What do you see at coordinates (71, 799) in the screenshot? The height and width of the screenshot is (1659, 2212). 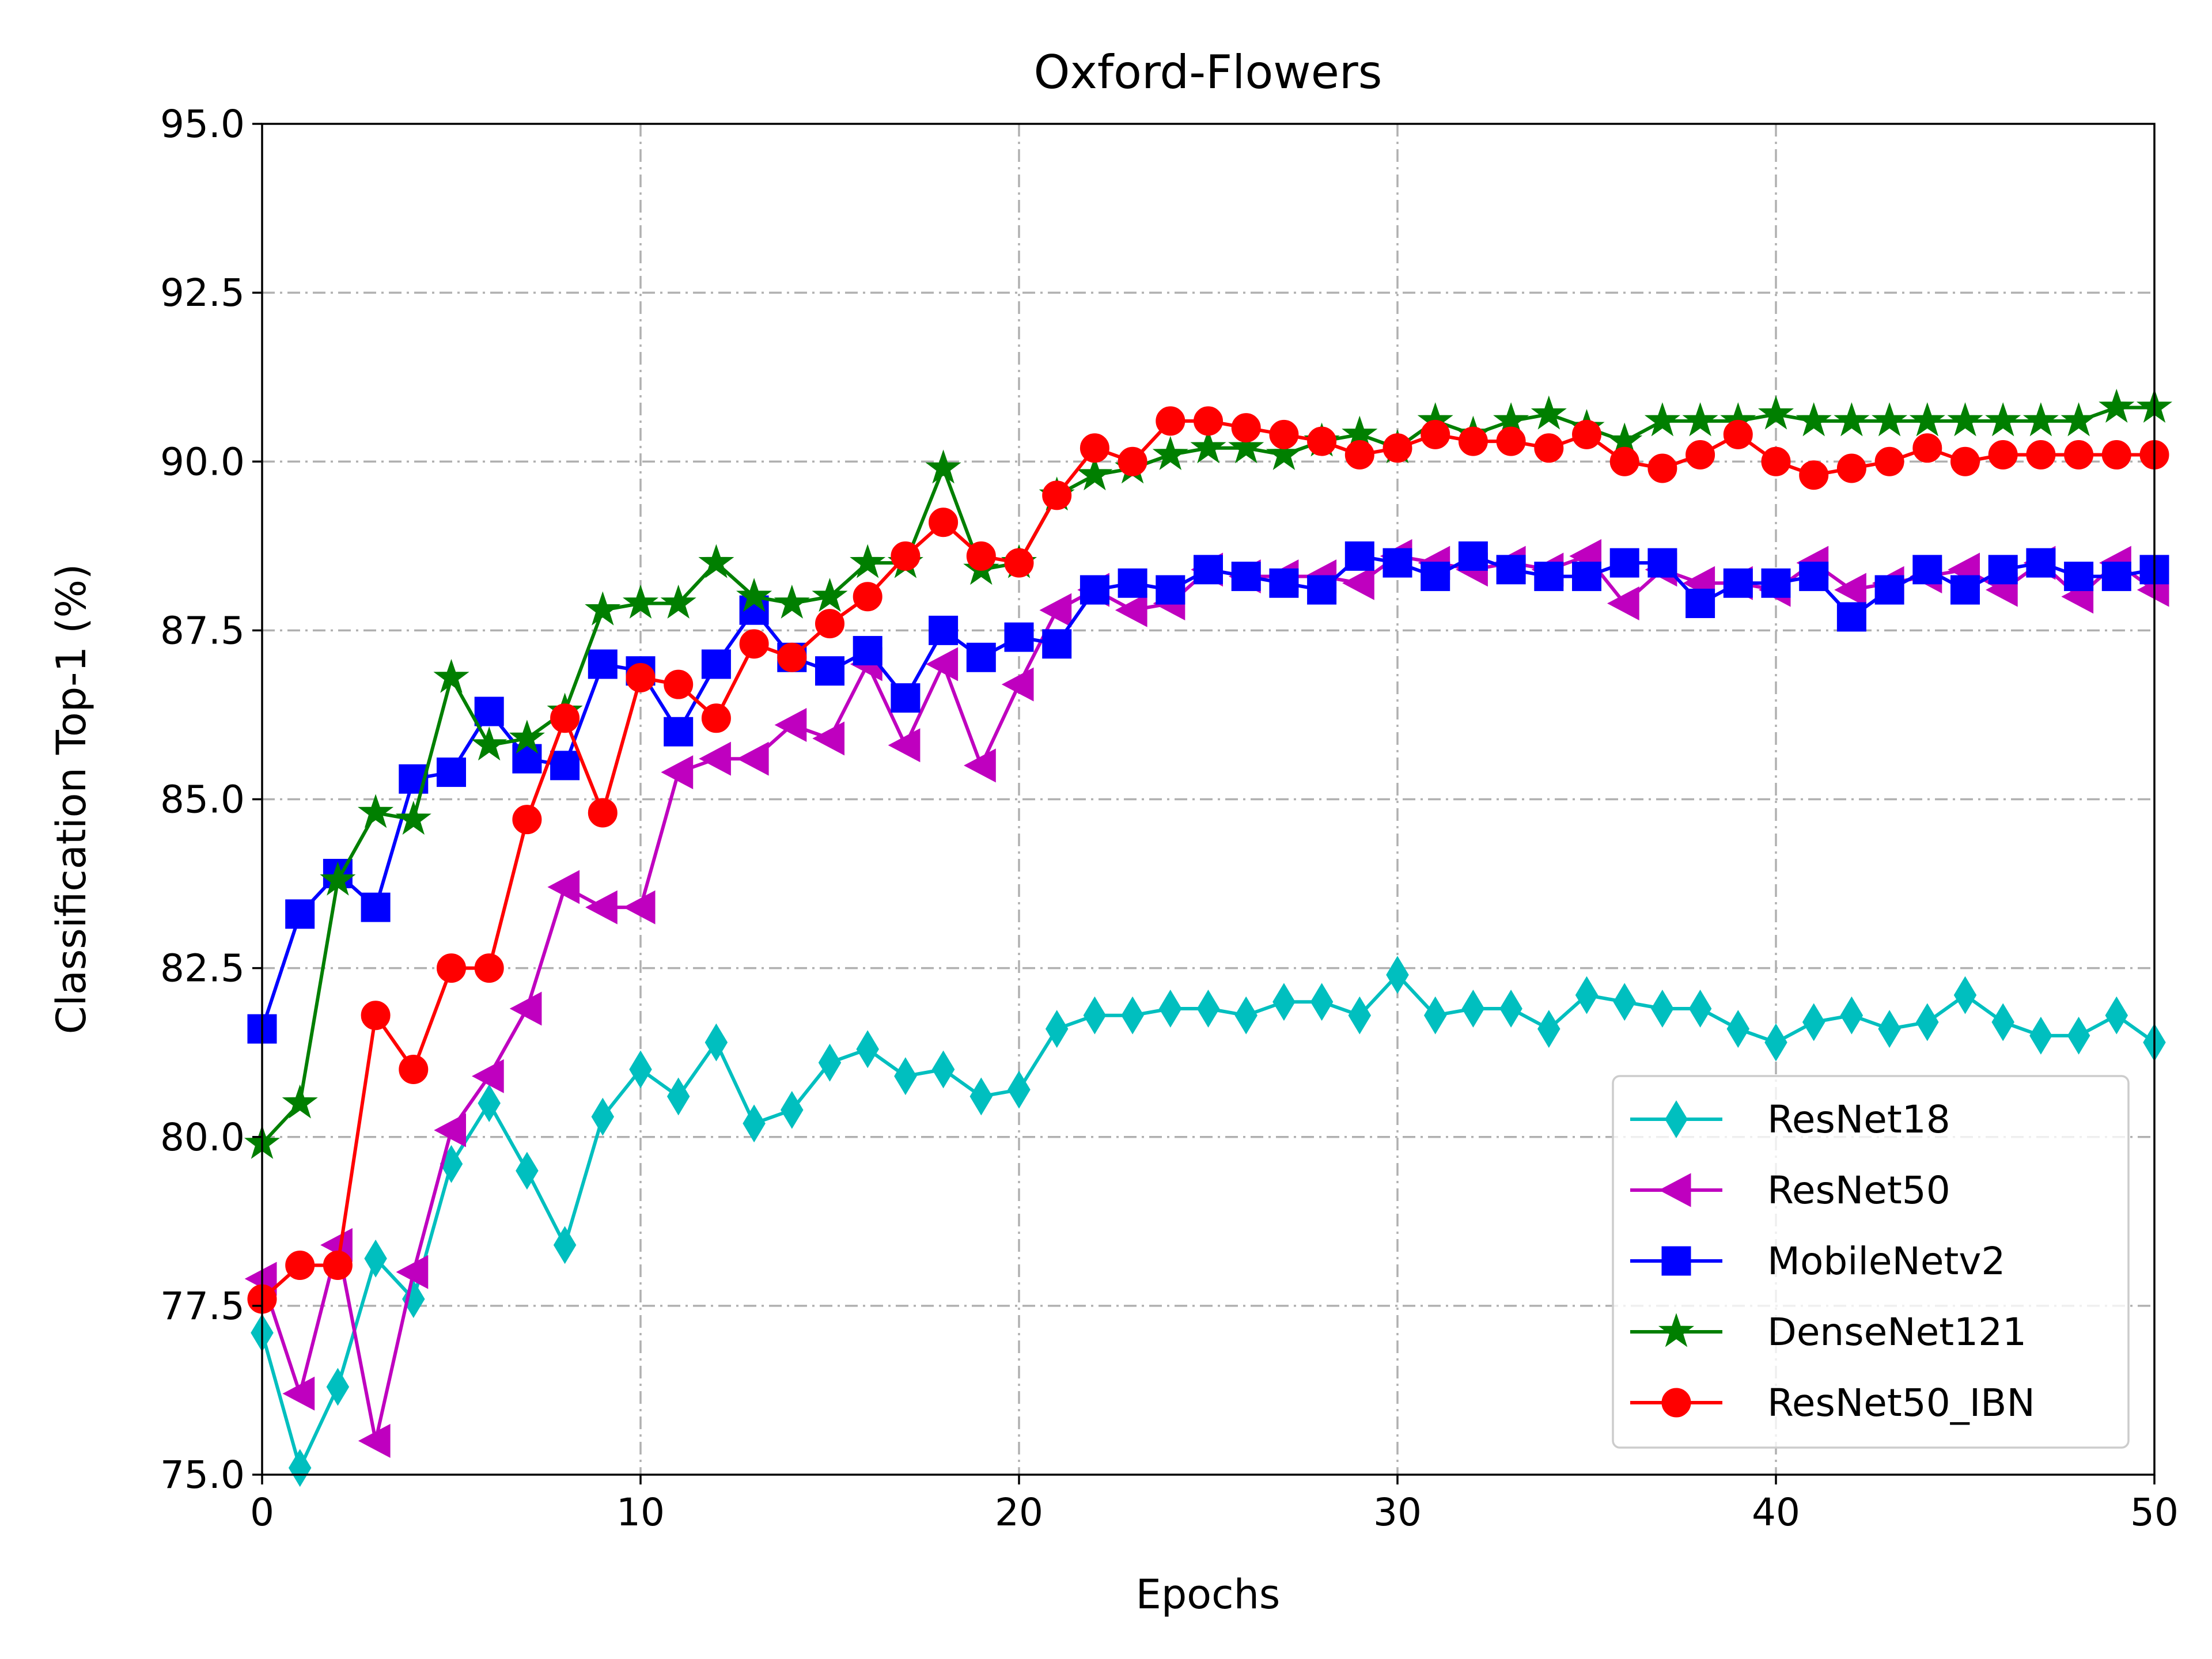 I see `y-axis-label: Classification Top-1 (%)` at bounding box center [71, 799].